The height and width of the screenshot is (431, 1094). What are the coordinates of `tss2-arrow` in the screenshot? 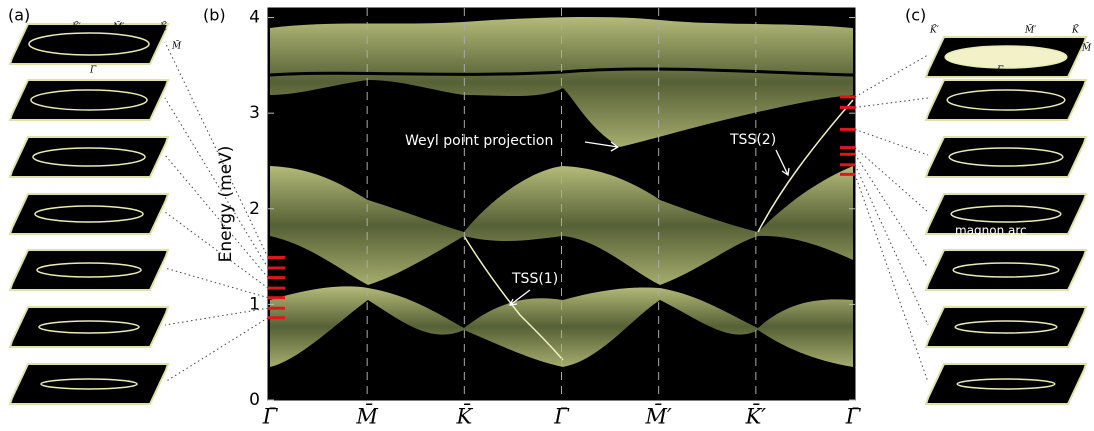 It's located at (782, 163).